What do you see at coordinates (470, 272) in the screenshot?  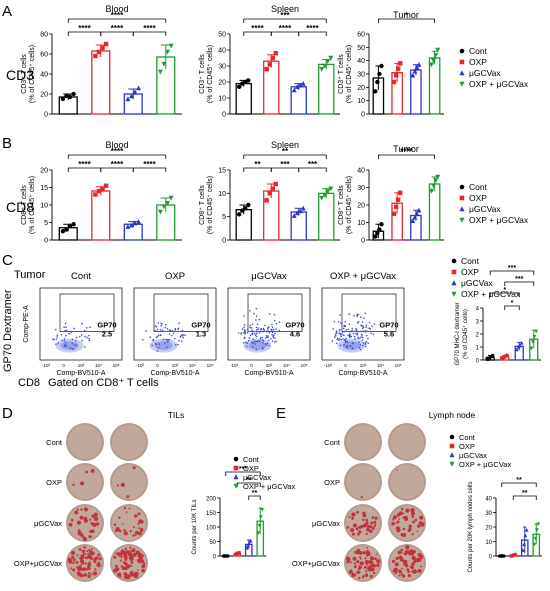 I see `legend-label: OXP` at bounding box center [470, 272].